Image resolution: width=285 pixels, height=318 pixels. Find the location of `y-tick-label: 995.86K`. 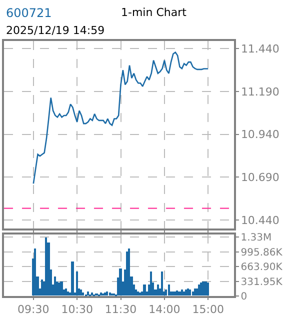

y-tick-label: 995.86K is located at coordinates (261, 252).